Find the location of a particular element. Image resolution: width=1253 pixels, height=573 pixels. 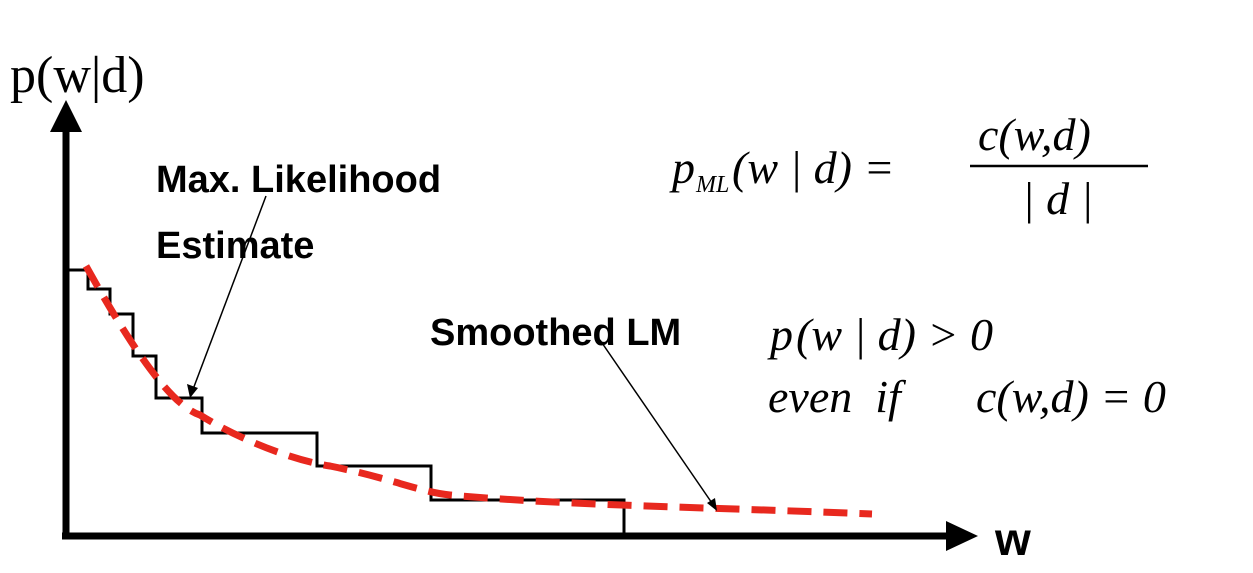

smoothed-lm-label: Smoothed LM is located at coordinates (555, 333).